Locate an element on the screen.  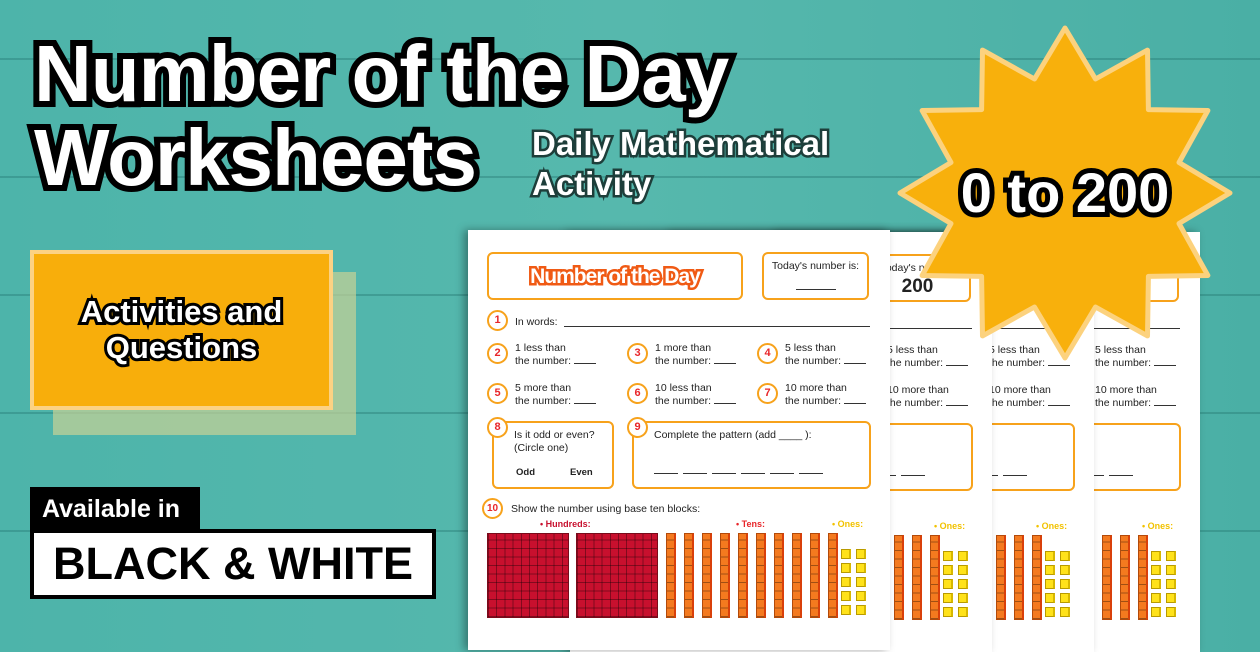
q3-line2: the number: is located at coordinates (695, 361).